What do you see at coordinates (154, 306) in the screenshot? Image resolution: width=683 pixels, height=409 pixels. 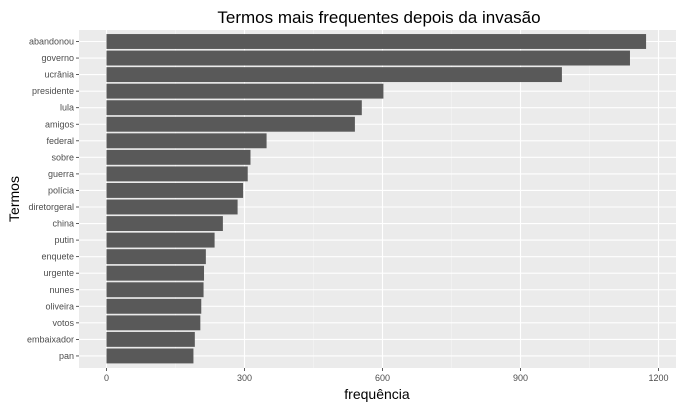 I see `bar-oliveira` at bounding box center [154, 306].